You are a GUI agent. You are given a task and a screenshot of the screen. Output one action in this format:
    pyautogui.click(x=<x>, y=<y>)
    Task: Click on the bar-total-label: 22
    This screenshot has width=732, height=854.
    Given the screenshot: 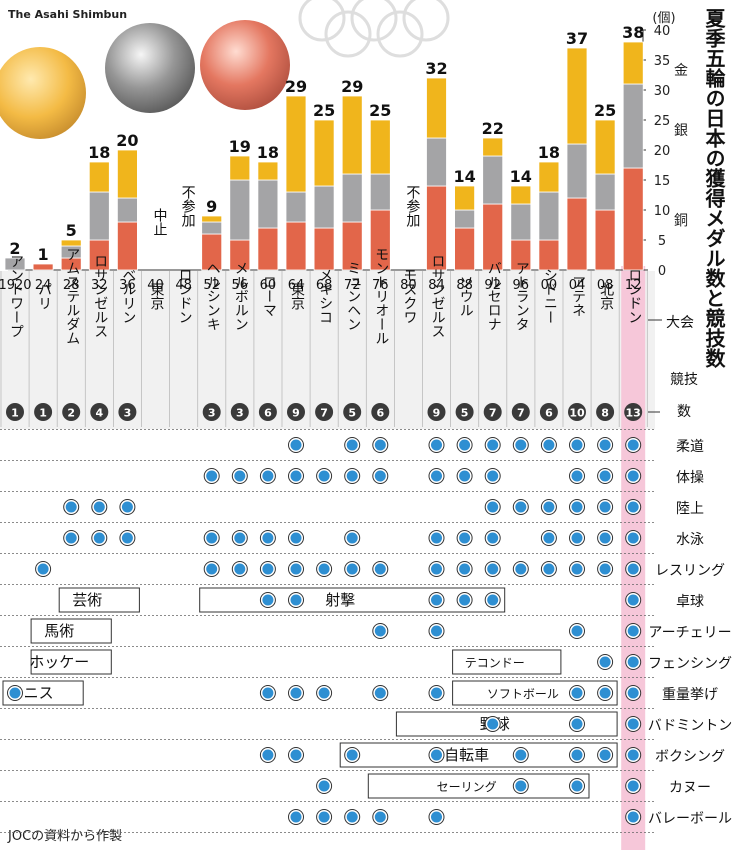 What is the action you would take?
    pyautogui.click(x=493, y=128)
    